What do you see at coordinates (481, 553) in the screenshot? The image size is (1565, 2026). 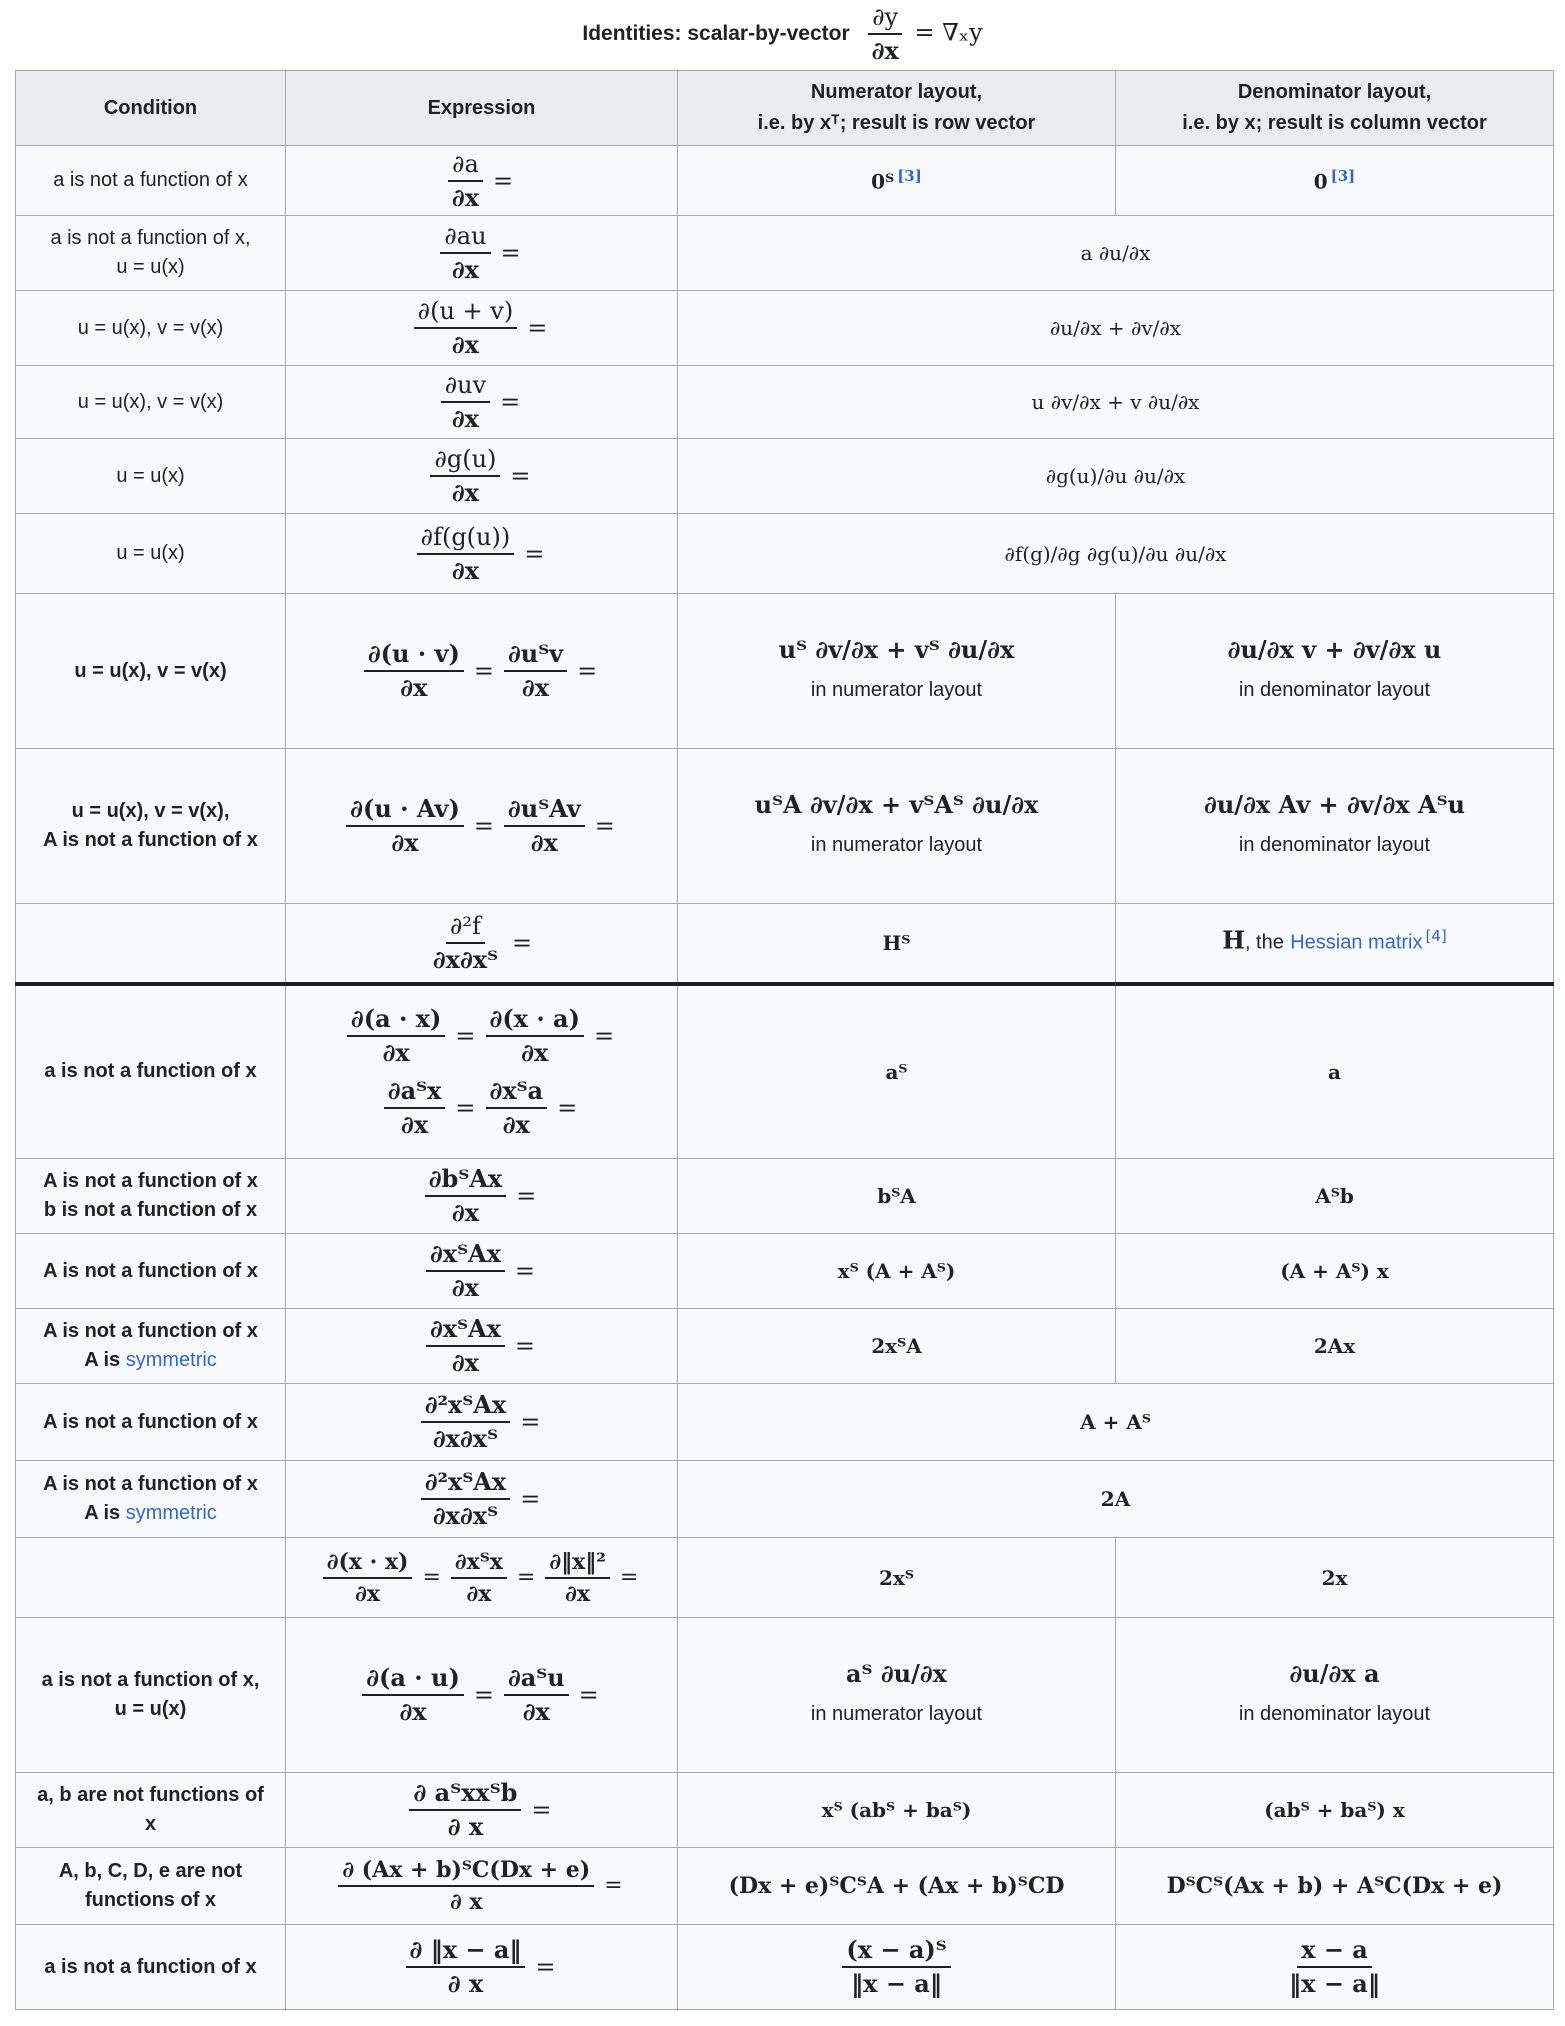 I see `expression-cell: ∂f(g(u)) ∂x =` at bounding box center [481, 553].